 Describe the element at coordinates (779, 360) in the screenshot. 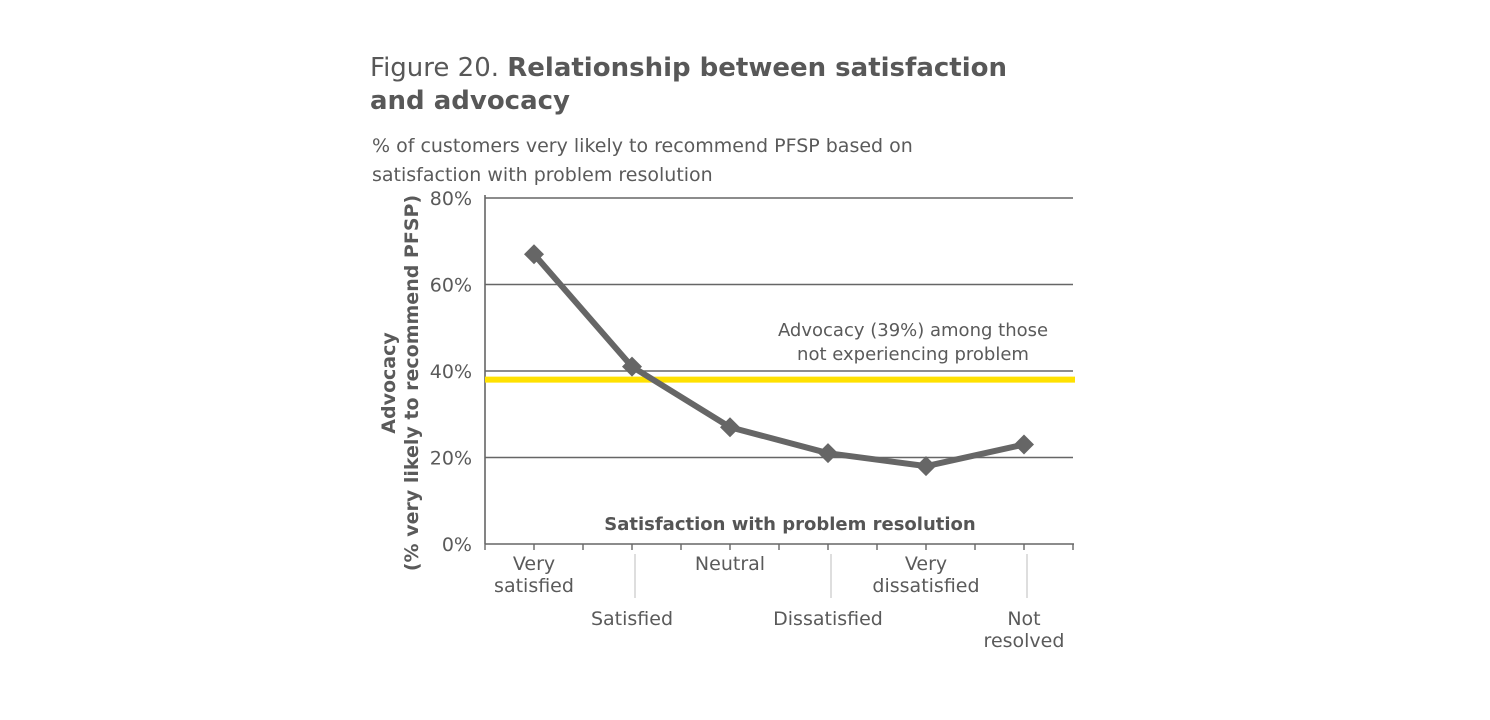

I see `series-line` at that location.